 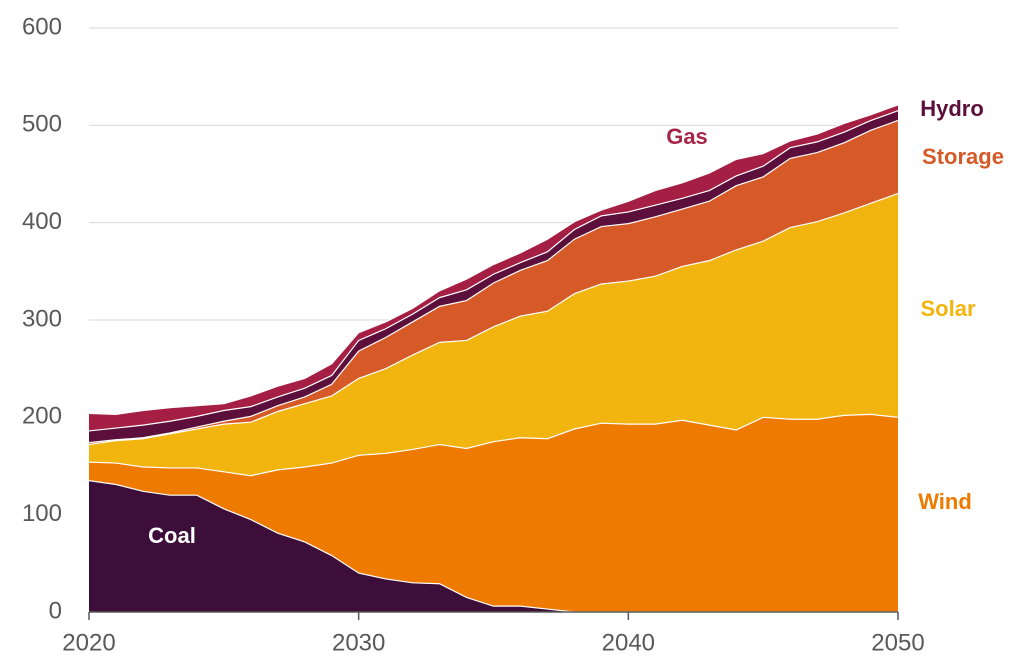 I want to click on area-edge, so click(x=493, y=445).